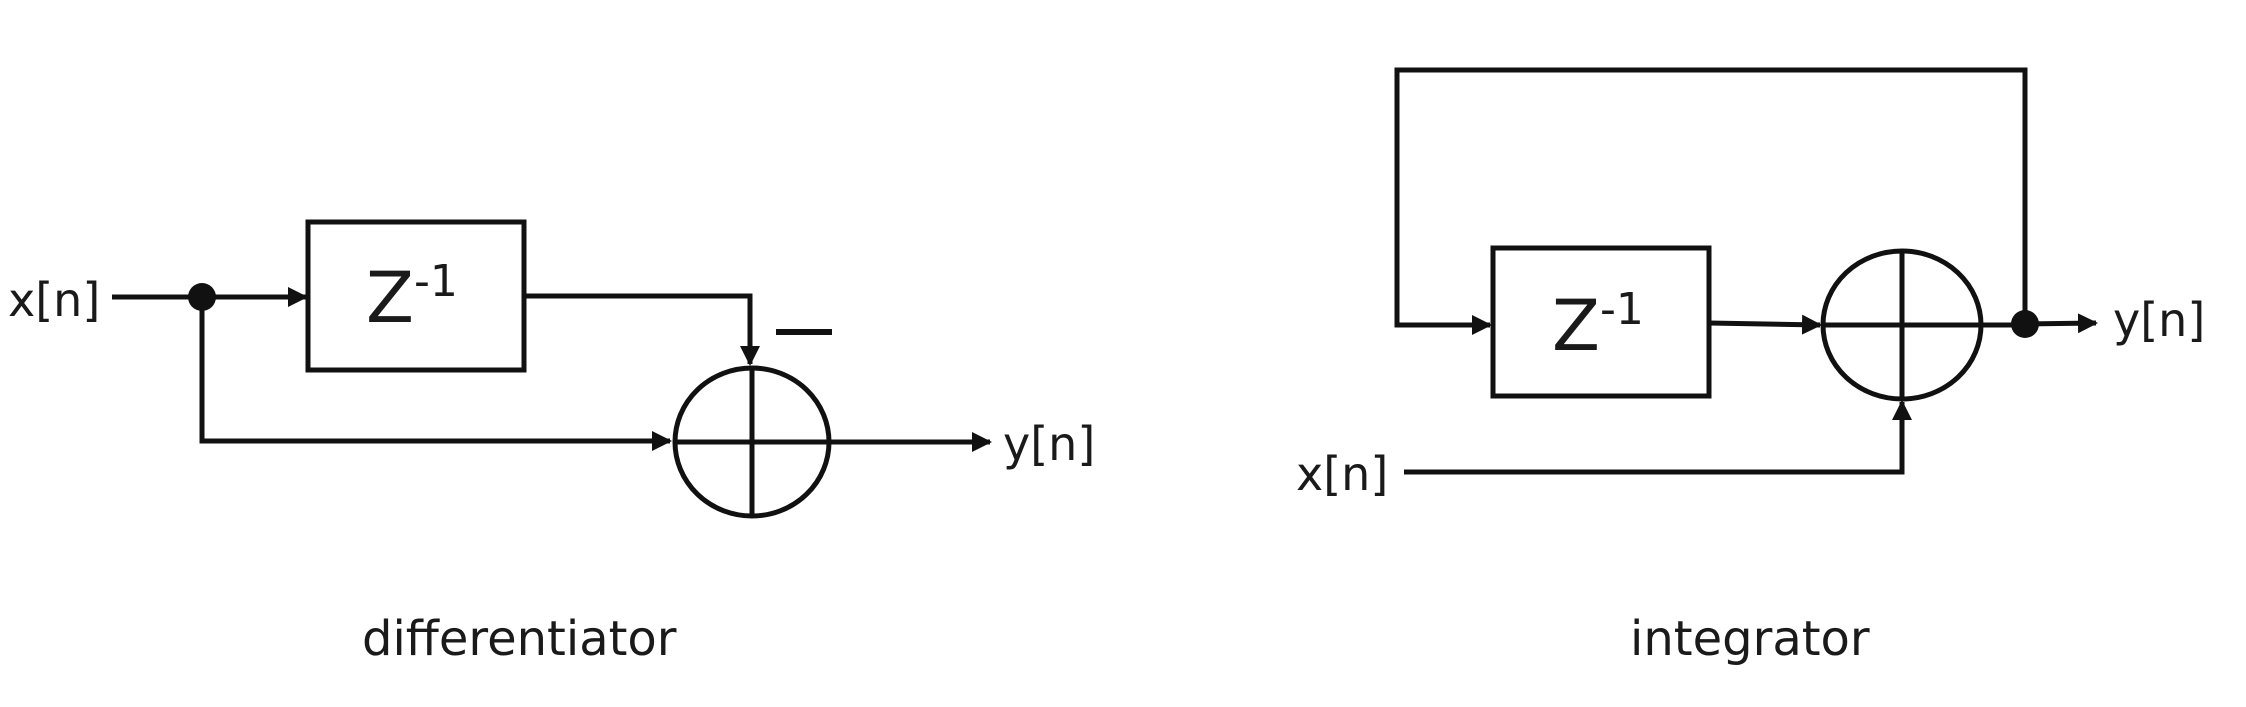 The height and width of the screenshot is (707, 2246). Describe the element at coordinates (435, 374) in the screenshot. I see `diff-bypass-wire` at that location.